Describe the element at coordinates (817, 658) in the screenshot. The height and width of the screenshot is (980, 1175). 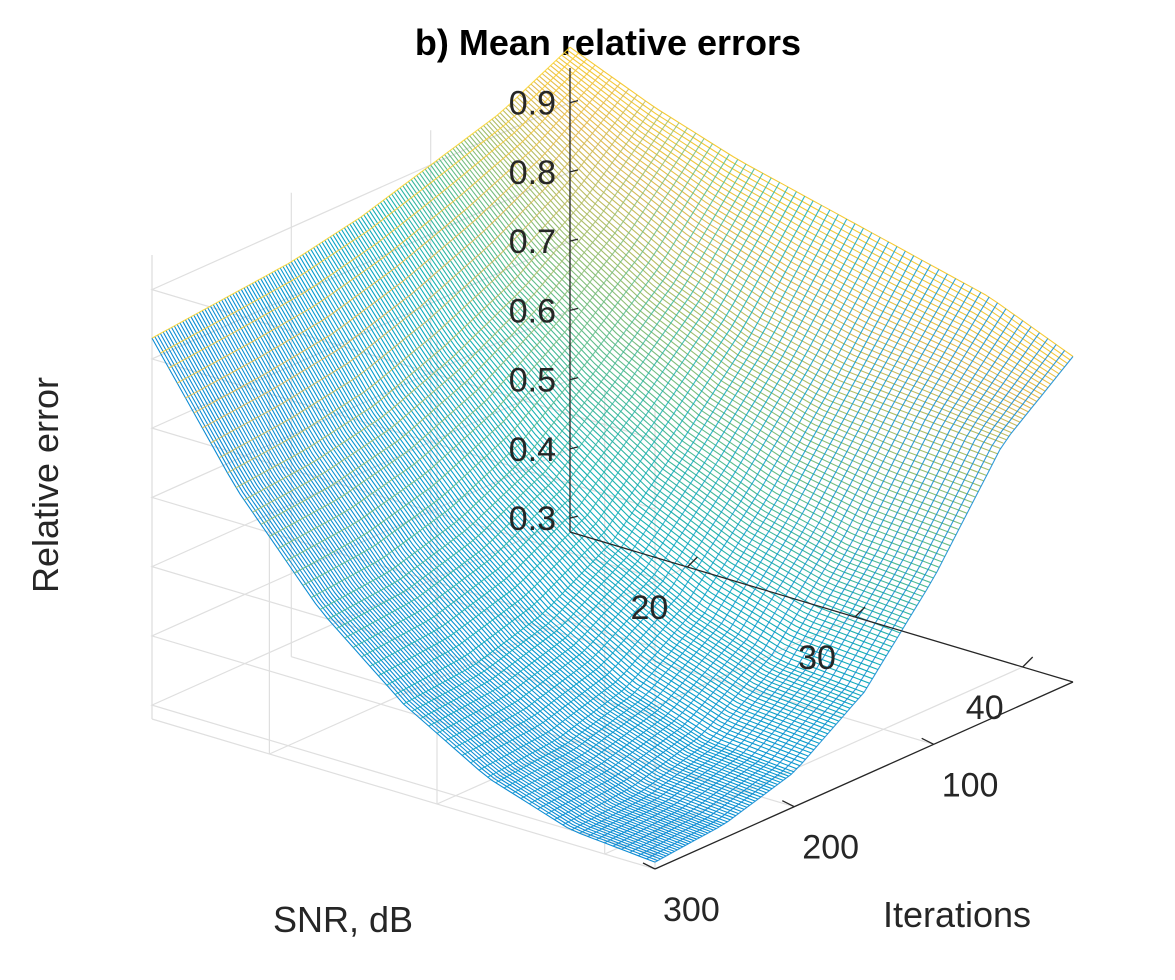
I see `x-tick-label: 30` at that location.